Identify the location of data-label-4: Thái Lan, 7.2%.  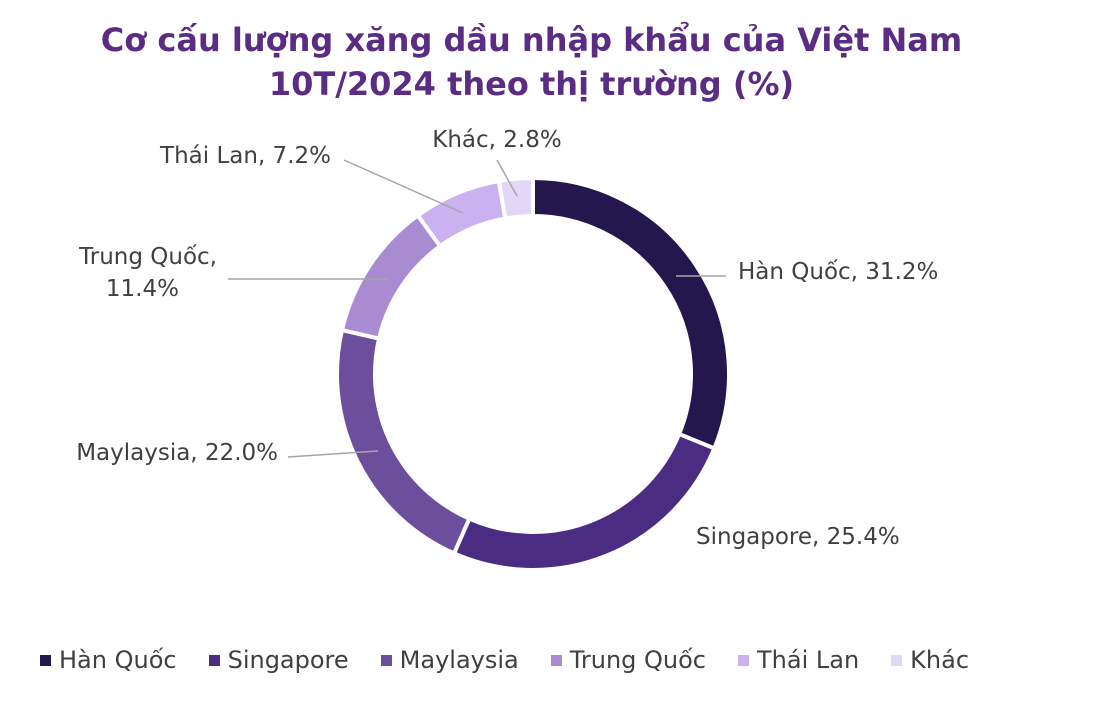
(245, 156).